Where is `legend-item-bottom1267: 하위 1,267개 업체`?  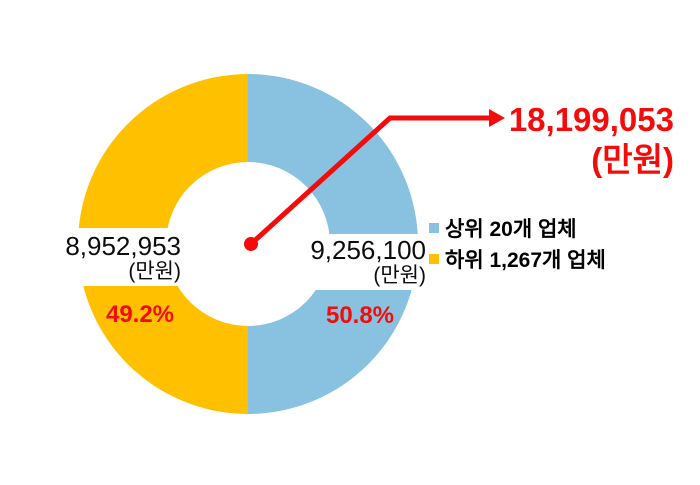
legend-item-bottom1267: 하위 1,267개 업체 is located at coordinates (517, 258).